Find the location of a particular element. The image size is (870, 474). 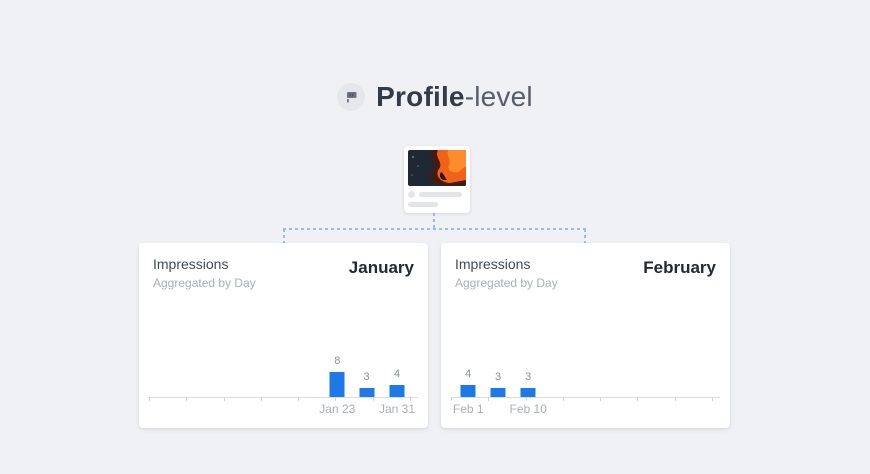

bar-value-label: 8 is located at coordinates (337, 361).